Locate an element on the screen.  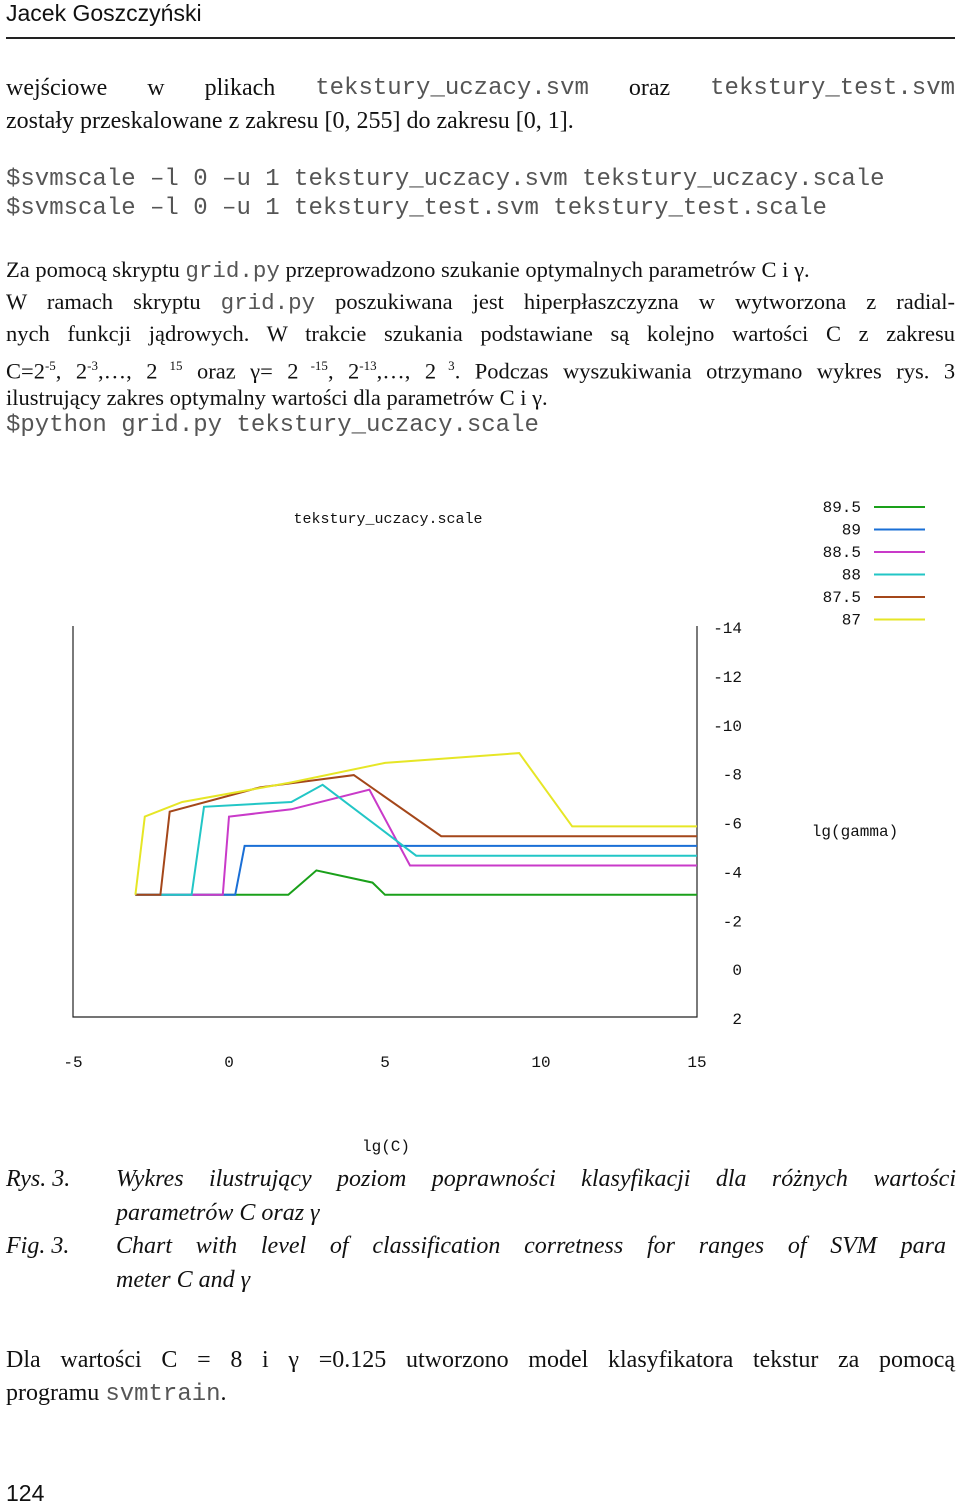
y-tick-label-7: 0 is located at coordinates (737, 971).